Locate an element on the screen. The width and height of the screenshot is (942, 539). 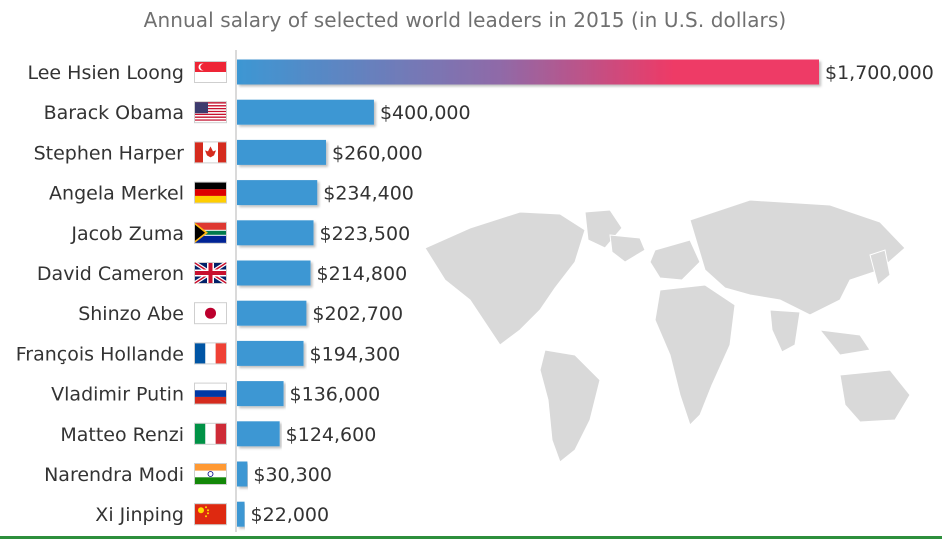
category-label: François Hollande is located at coordinates (100, 354).